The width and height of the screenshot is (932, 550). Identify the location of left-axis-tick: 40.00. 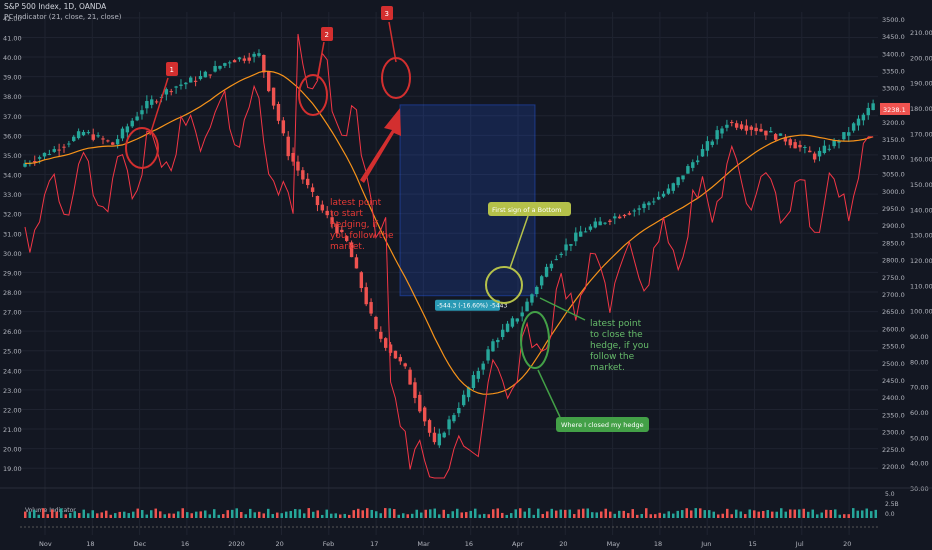
(12, 58).